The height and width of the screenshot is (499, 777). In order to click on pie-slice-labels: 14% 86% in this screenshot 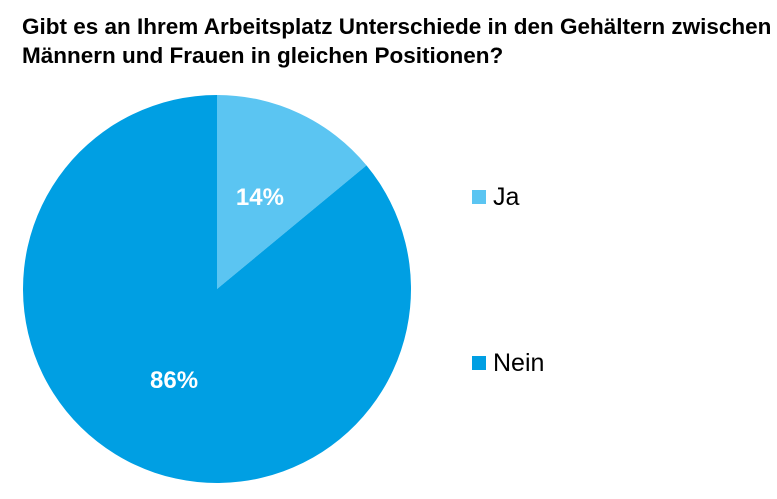, I will do `click(217, 289)`.